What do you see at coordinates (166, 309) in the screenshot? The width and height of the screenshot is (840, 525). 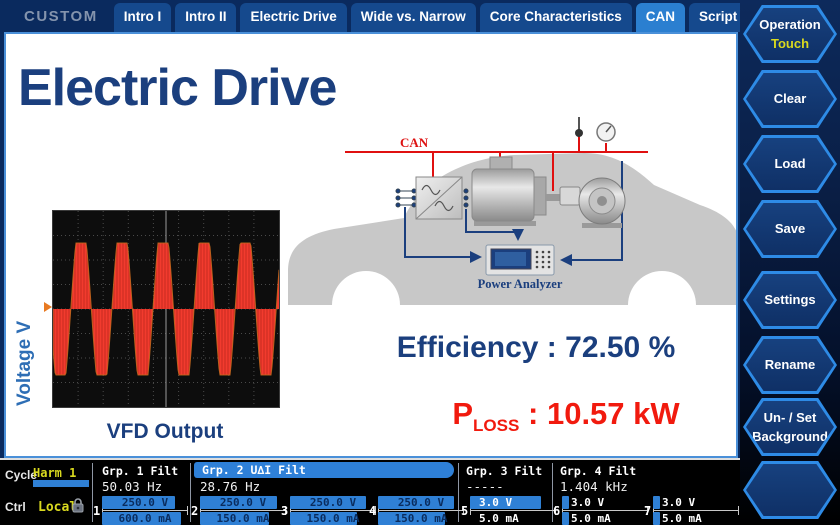 I see `vfd-waveform` at bounding box center [166, 309].